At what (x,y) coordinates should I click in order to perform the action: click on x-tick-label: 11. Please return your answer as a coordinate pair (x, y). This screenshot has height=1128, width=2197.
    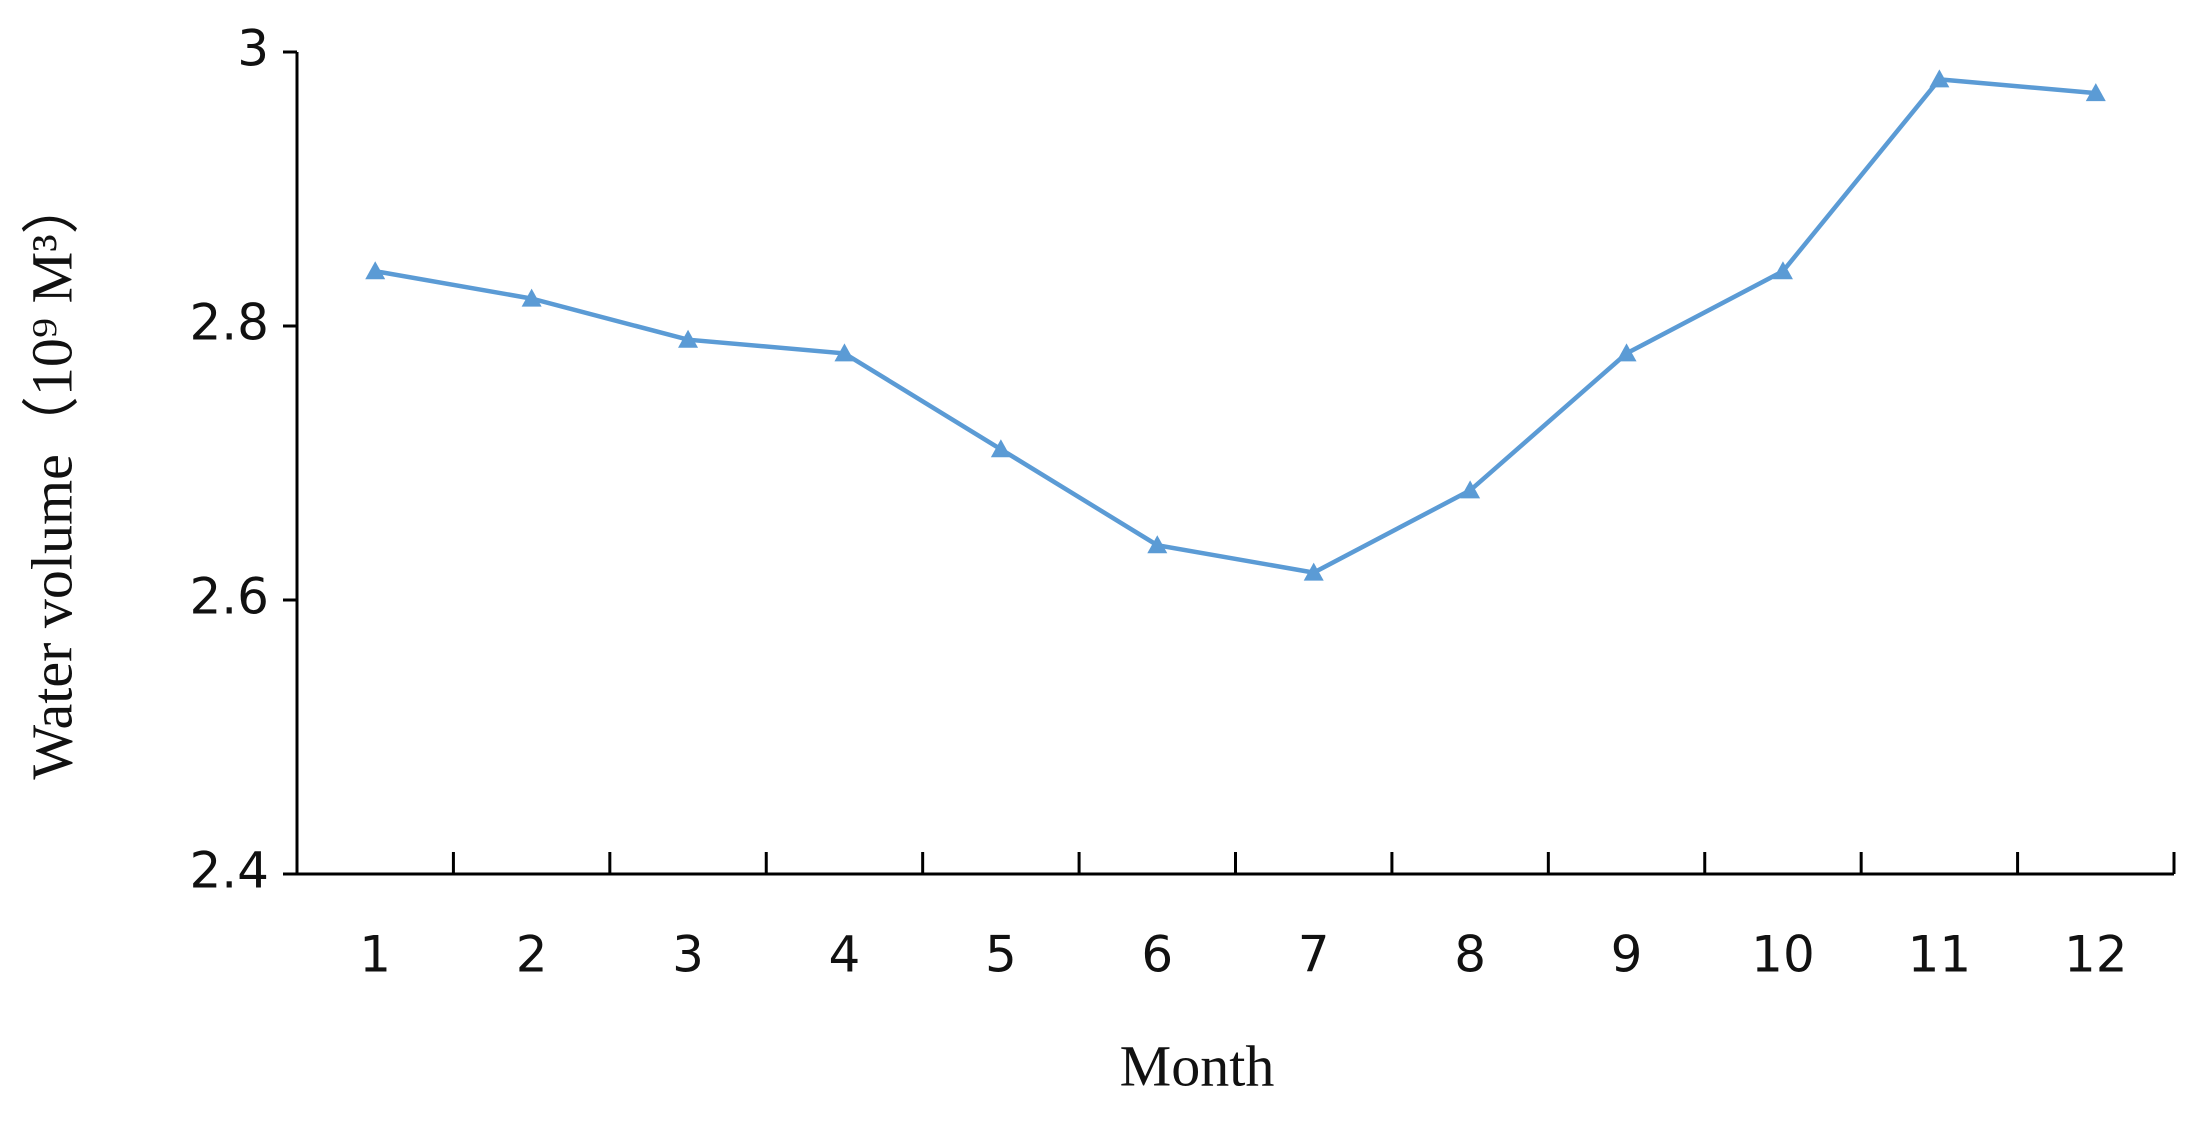
    Looking at the image, I should click on (1940, 955).